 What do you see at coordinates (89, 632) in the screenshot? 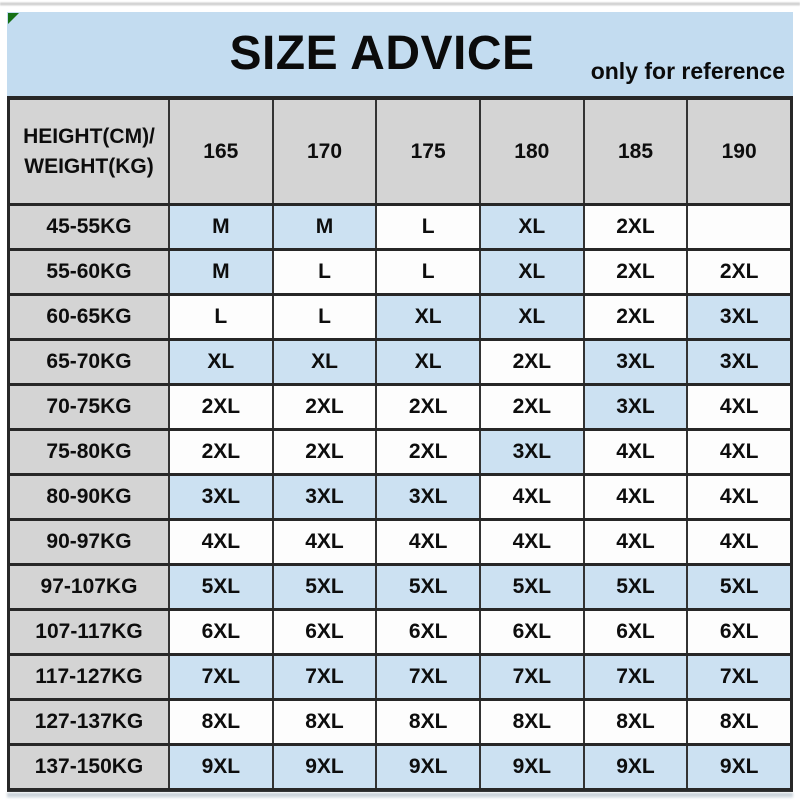
I see `row-label: 107-117KG` at bounding box center [89, 632].